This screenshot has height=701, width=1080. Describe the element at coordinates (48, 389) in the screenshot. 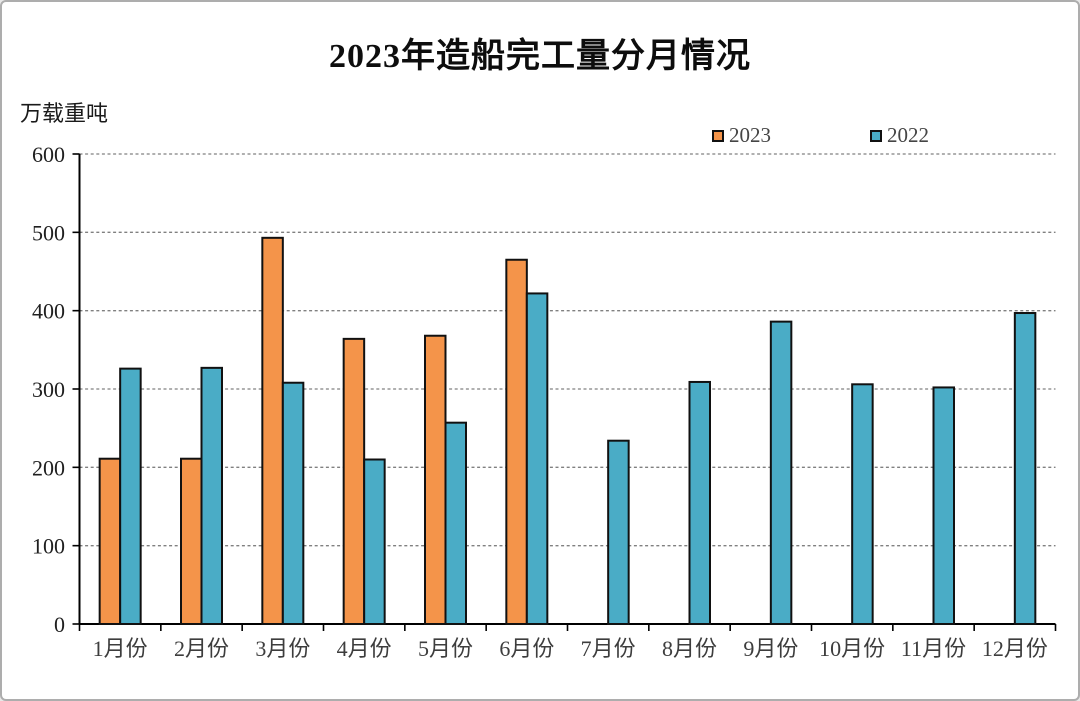

I see `y-tick-label: 300` at that location.